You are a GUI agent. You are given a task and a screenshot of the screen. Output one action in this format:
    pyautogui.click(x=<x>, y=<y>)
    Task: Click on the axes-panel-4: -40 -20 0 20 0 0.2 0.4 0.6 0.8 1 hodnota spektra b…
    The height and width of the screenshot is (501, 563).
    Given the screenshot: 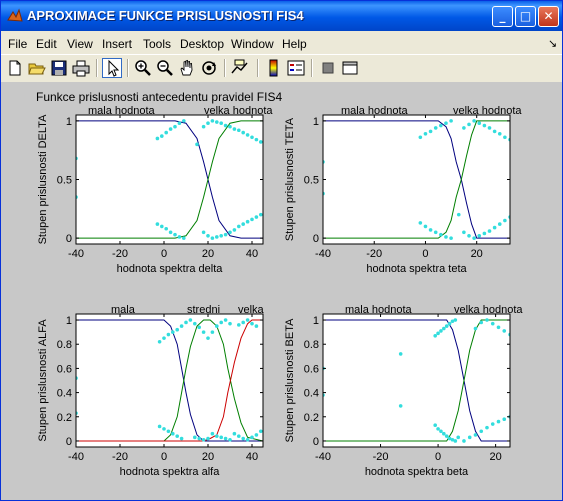 What is the action you would take?
    pyautogui.click(x=403, y=391)
    